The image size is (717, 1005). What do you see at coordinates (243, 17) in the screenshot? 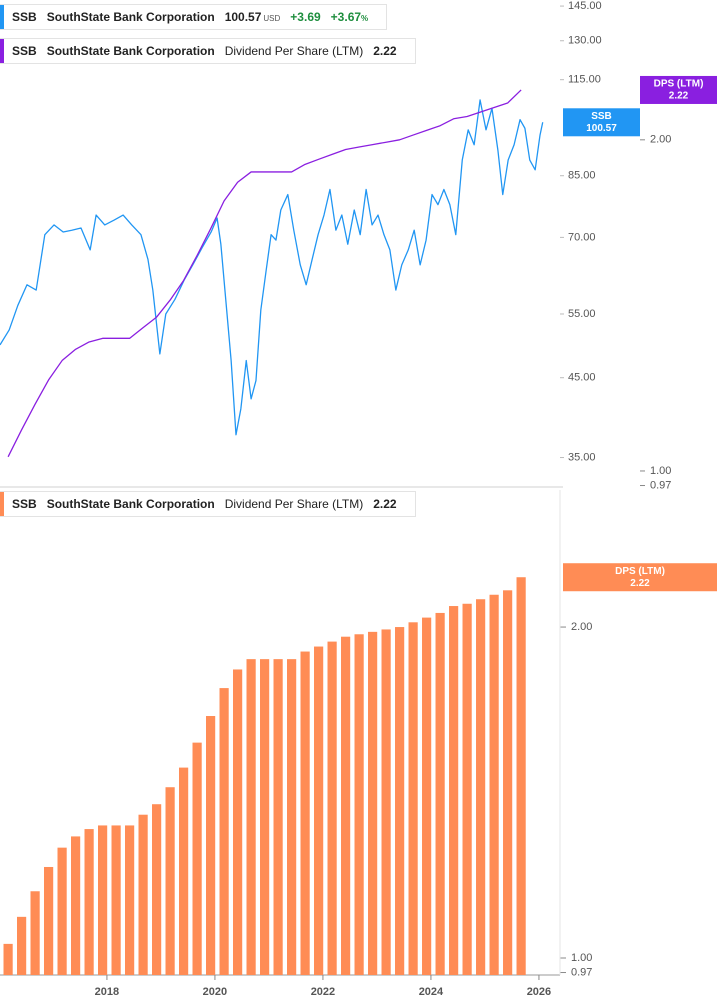
I see `price: 100.57` at bounding box center [243, 17].